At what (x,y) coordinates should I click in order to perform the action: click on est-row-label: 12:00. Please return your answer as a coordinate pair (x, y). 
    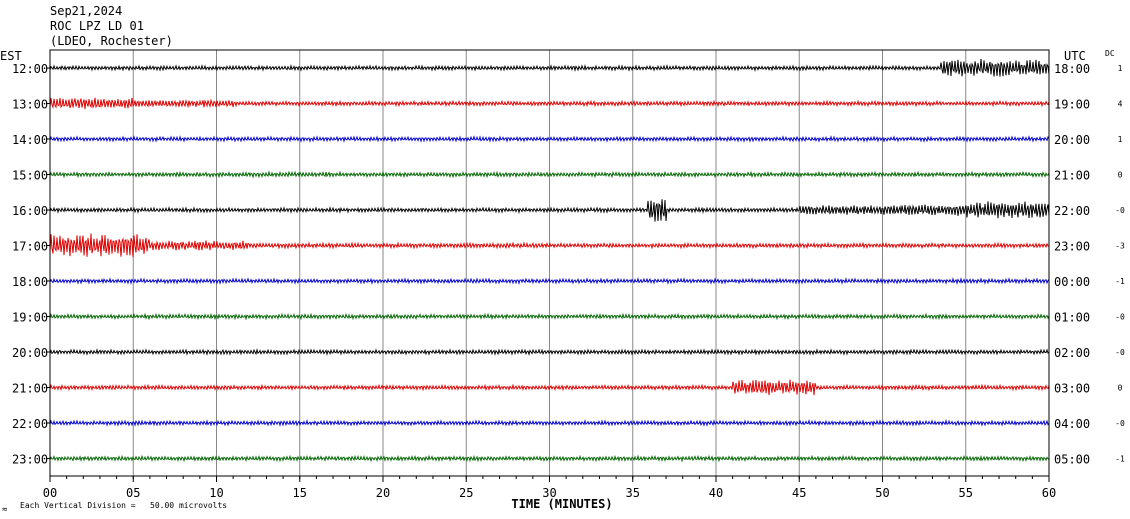
    Looking at the image, I should click on (30, 69).